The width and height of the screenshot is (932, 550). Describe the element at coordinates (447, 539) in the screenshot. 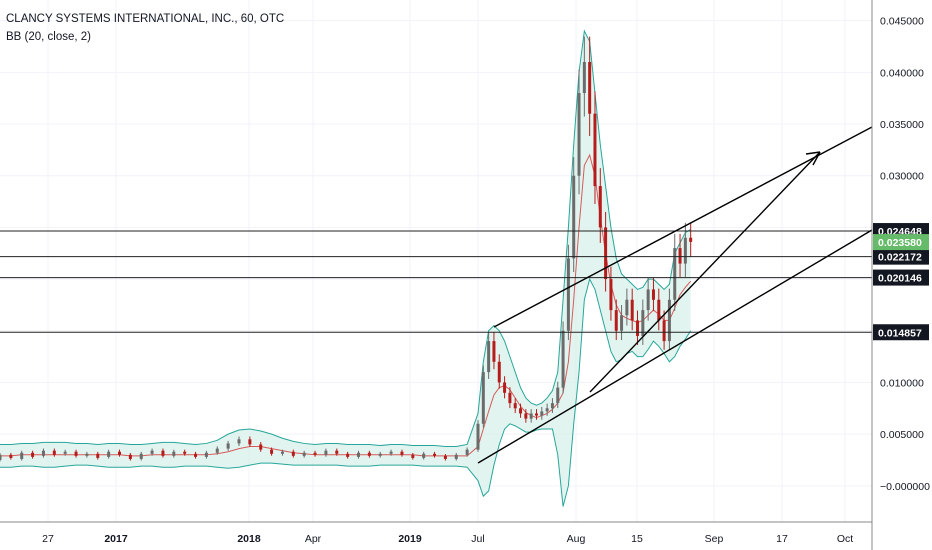

I see `x-axis-labels: 27 2017 2018 Apr 2019 Jul Aug 15 Sep 17 Oct` at that location.